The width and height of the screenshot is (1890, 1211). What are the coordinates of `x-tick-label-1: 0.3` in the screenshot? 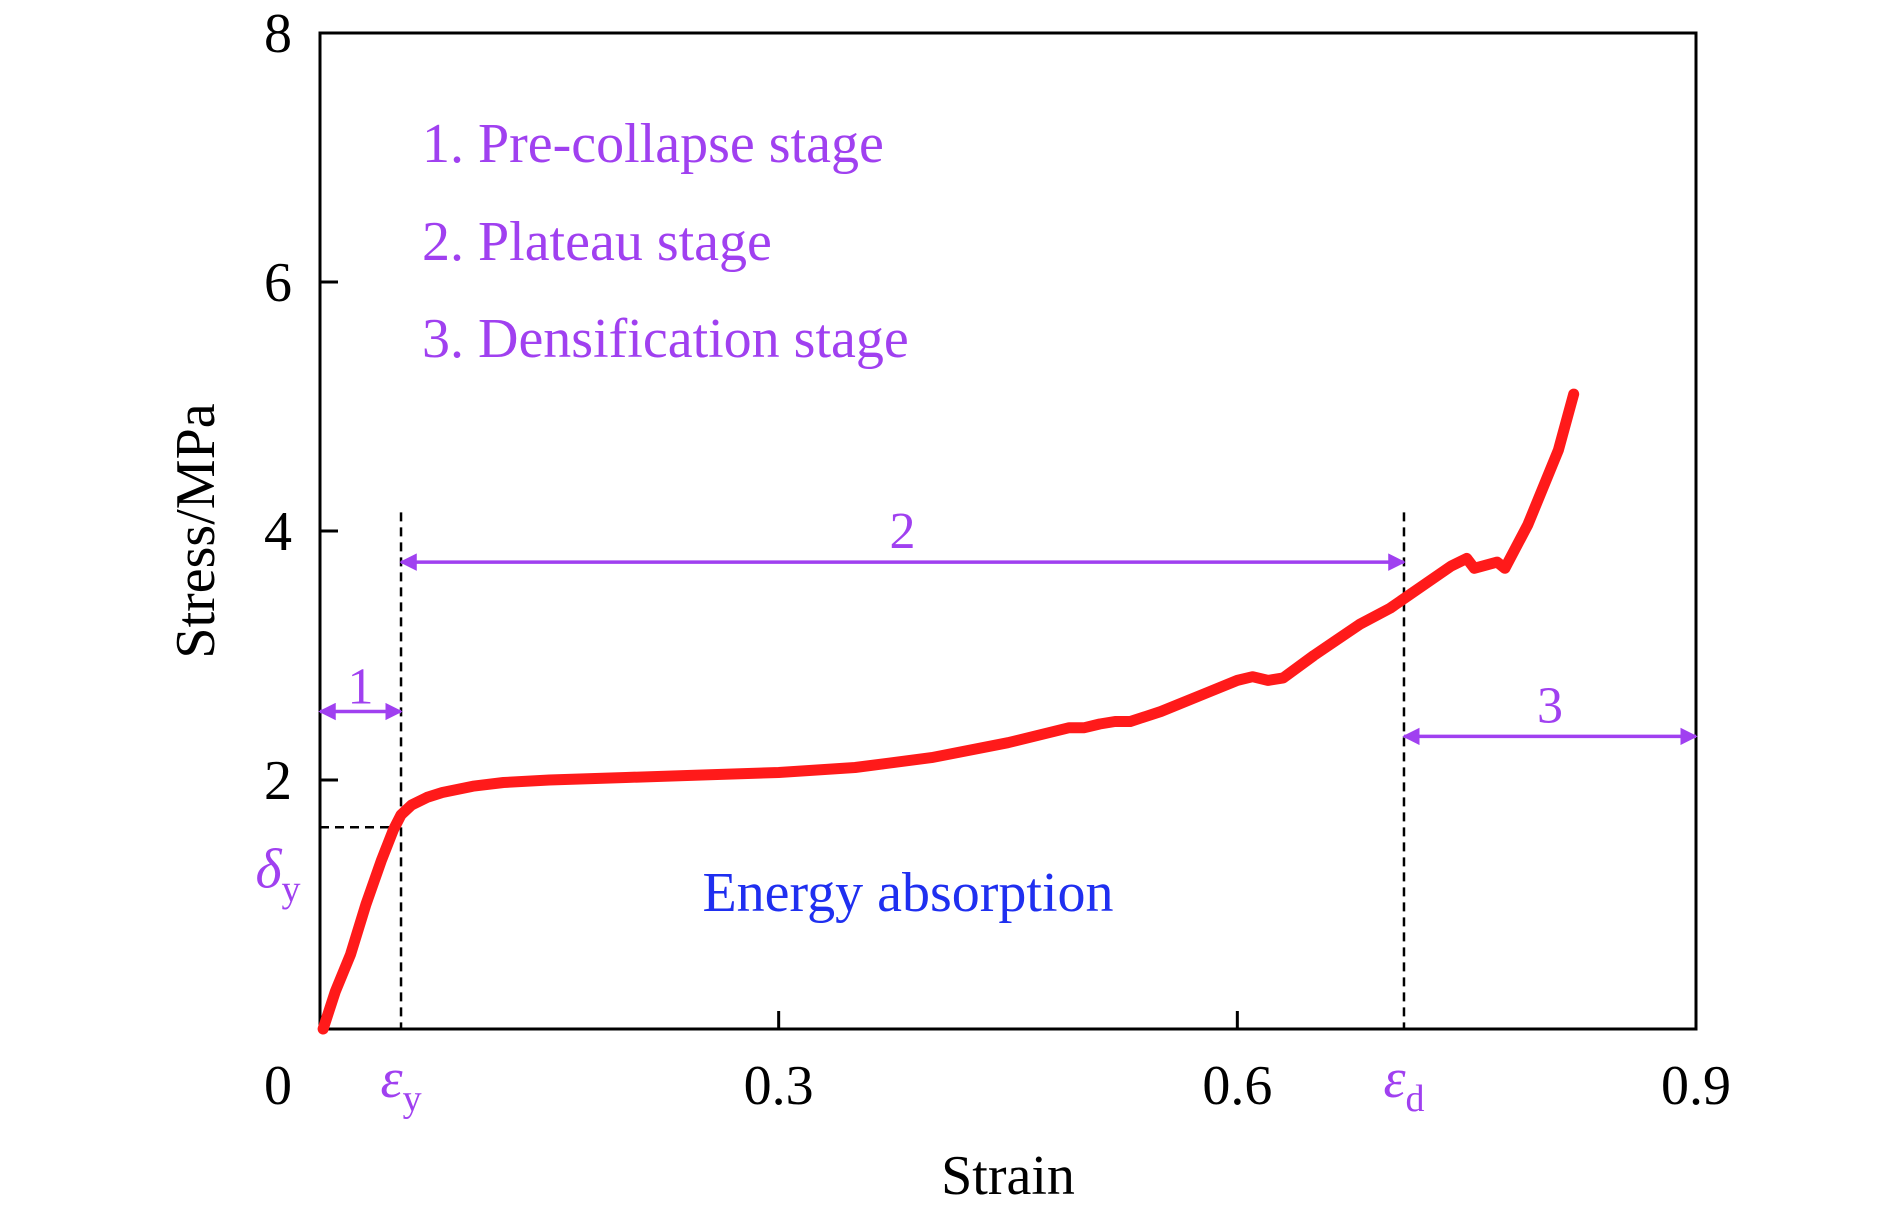 It's located at (779, 1086).